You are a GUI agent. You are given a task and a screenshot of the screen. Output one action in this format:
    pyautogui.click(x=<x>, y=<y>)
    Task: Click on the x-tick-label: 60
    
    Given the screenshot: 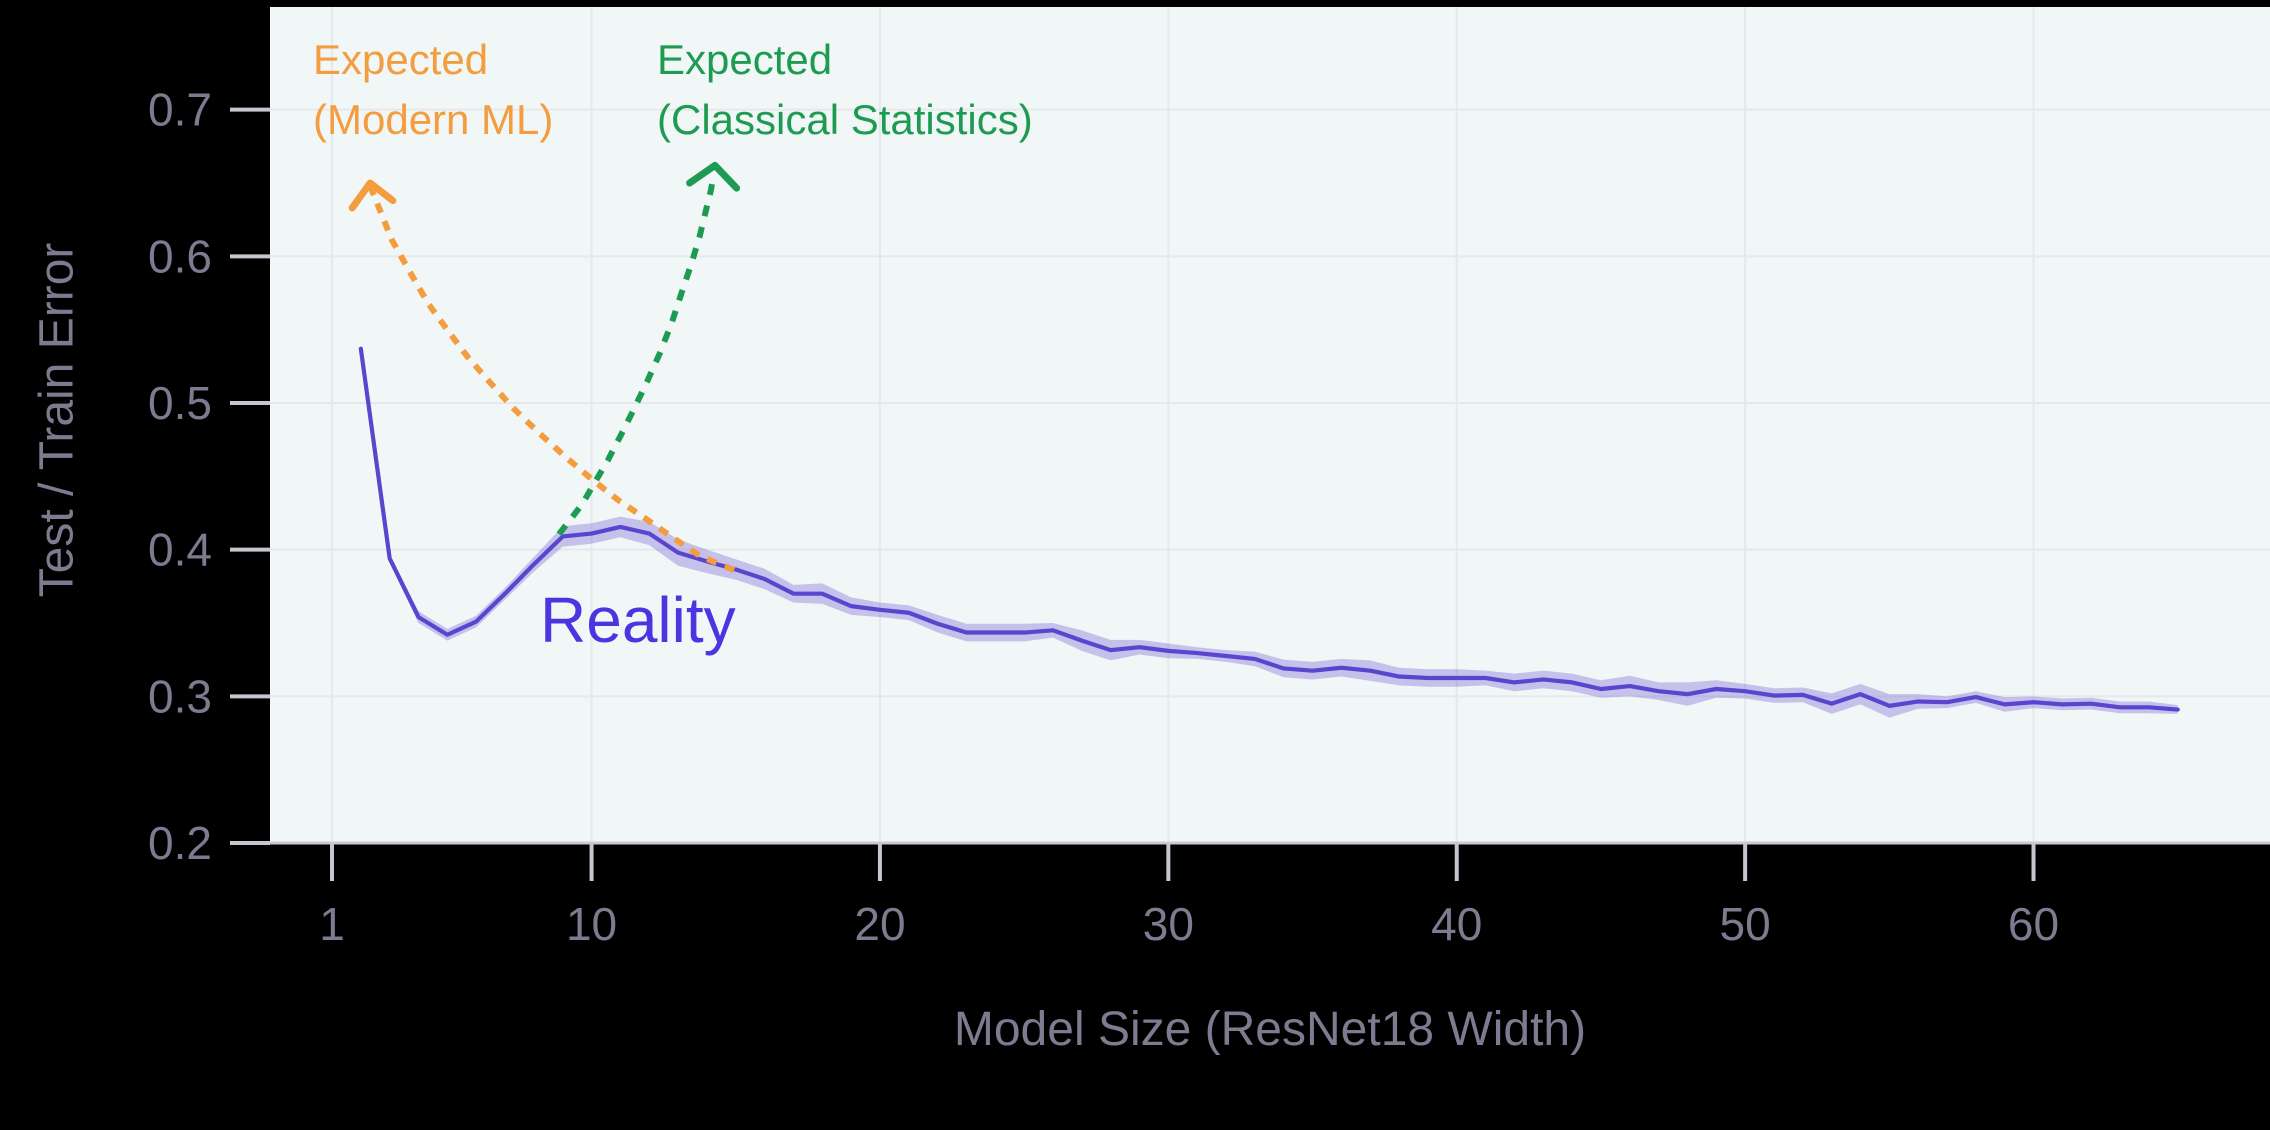 What is the action you would take?
    pyautogui.click(x=2033, y=924)
    